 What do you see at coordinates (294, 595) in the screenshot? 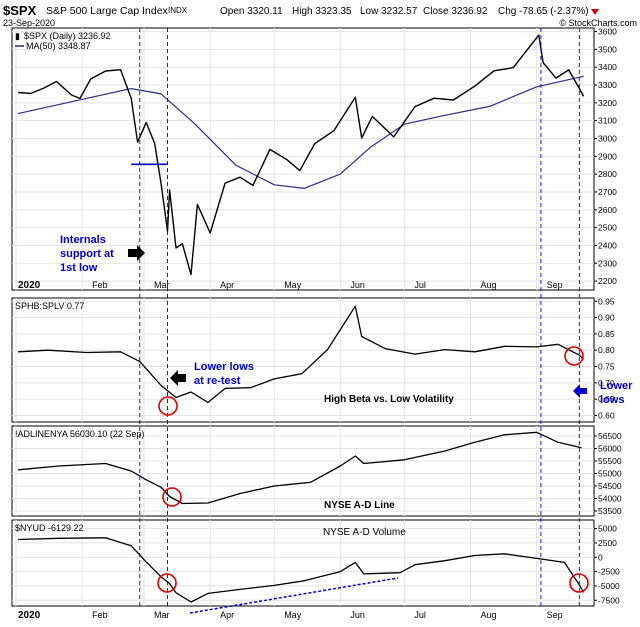
I see `nyud-trendline` at bounding box center [294, 595].